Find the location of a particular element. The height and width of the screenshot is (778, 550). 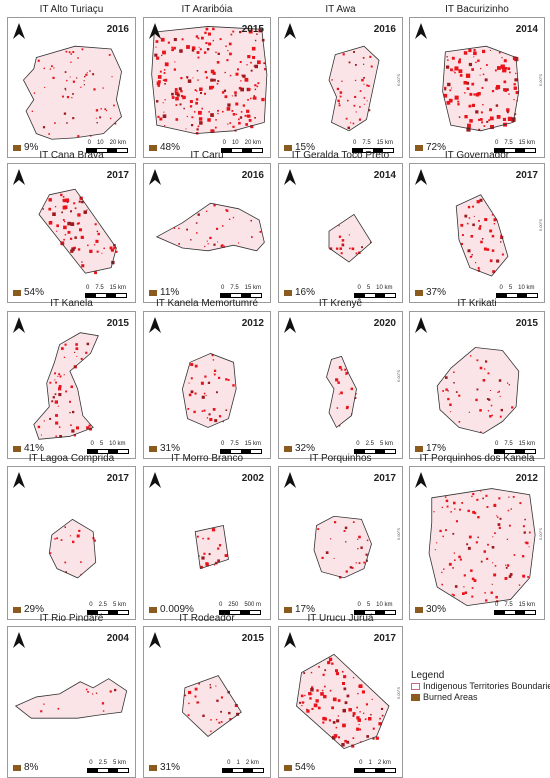

scale-tick-label: 20 km is located at coordinates (252, 143).